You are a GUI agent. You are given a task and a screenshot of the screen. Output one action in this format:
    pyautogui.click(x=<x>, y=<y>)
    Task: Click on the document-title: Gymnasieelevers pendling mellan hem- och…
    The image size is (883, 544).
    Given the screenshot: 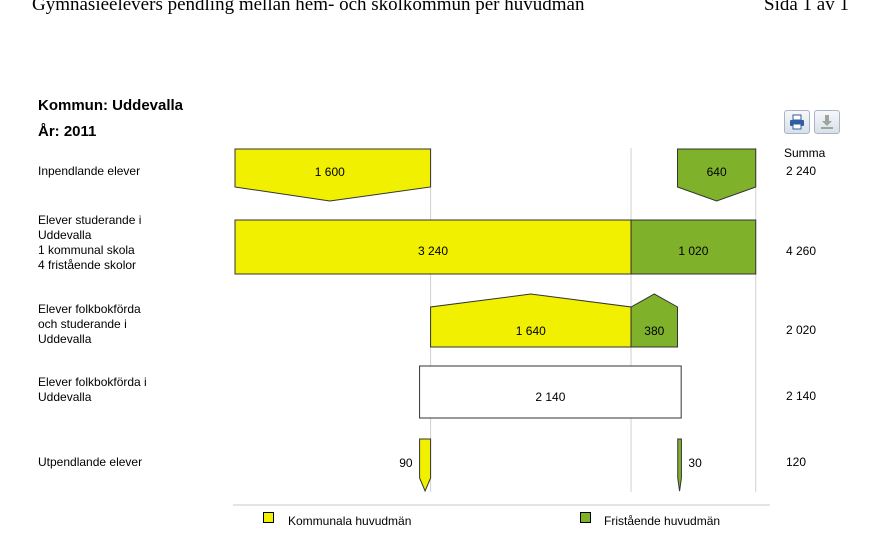 What is the action you would take?
    pyautogui.click(x=308, y=7)
    